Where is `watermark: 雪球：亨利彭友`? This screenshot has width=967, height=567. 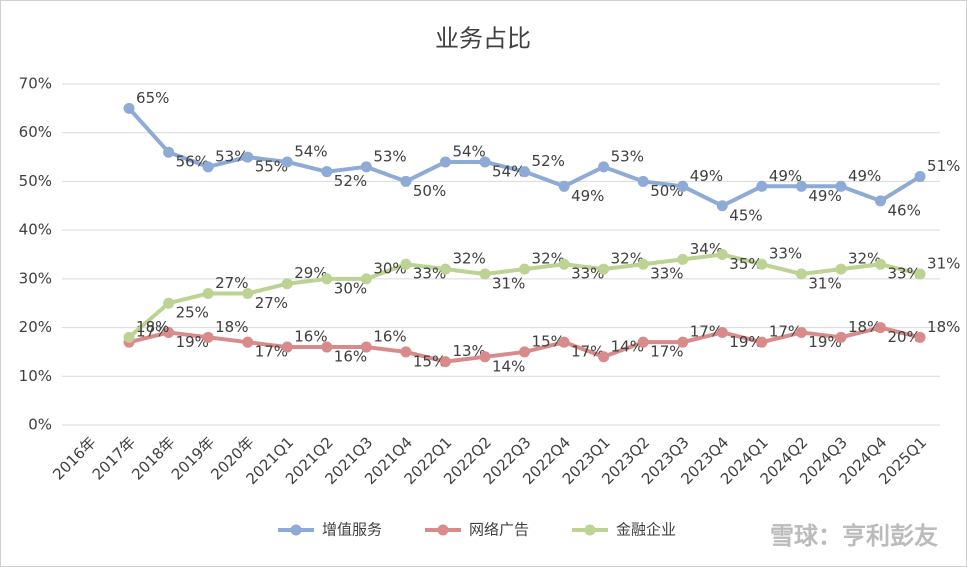 watermark: 雪球：亨利彭友 is located at coordinates (854, 536).